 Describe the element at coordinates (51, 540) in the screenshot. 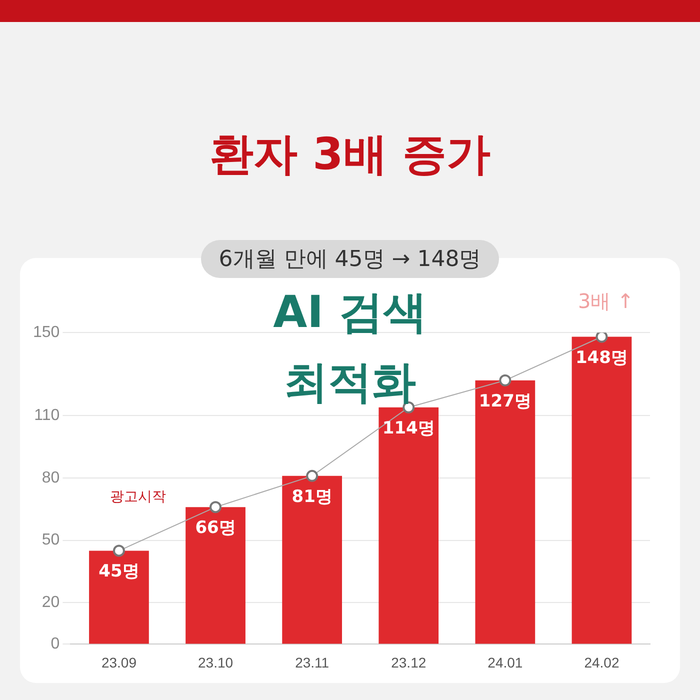

I see `y-tick-label: 50` at that location.